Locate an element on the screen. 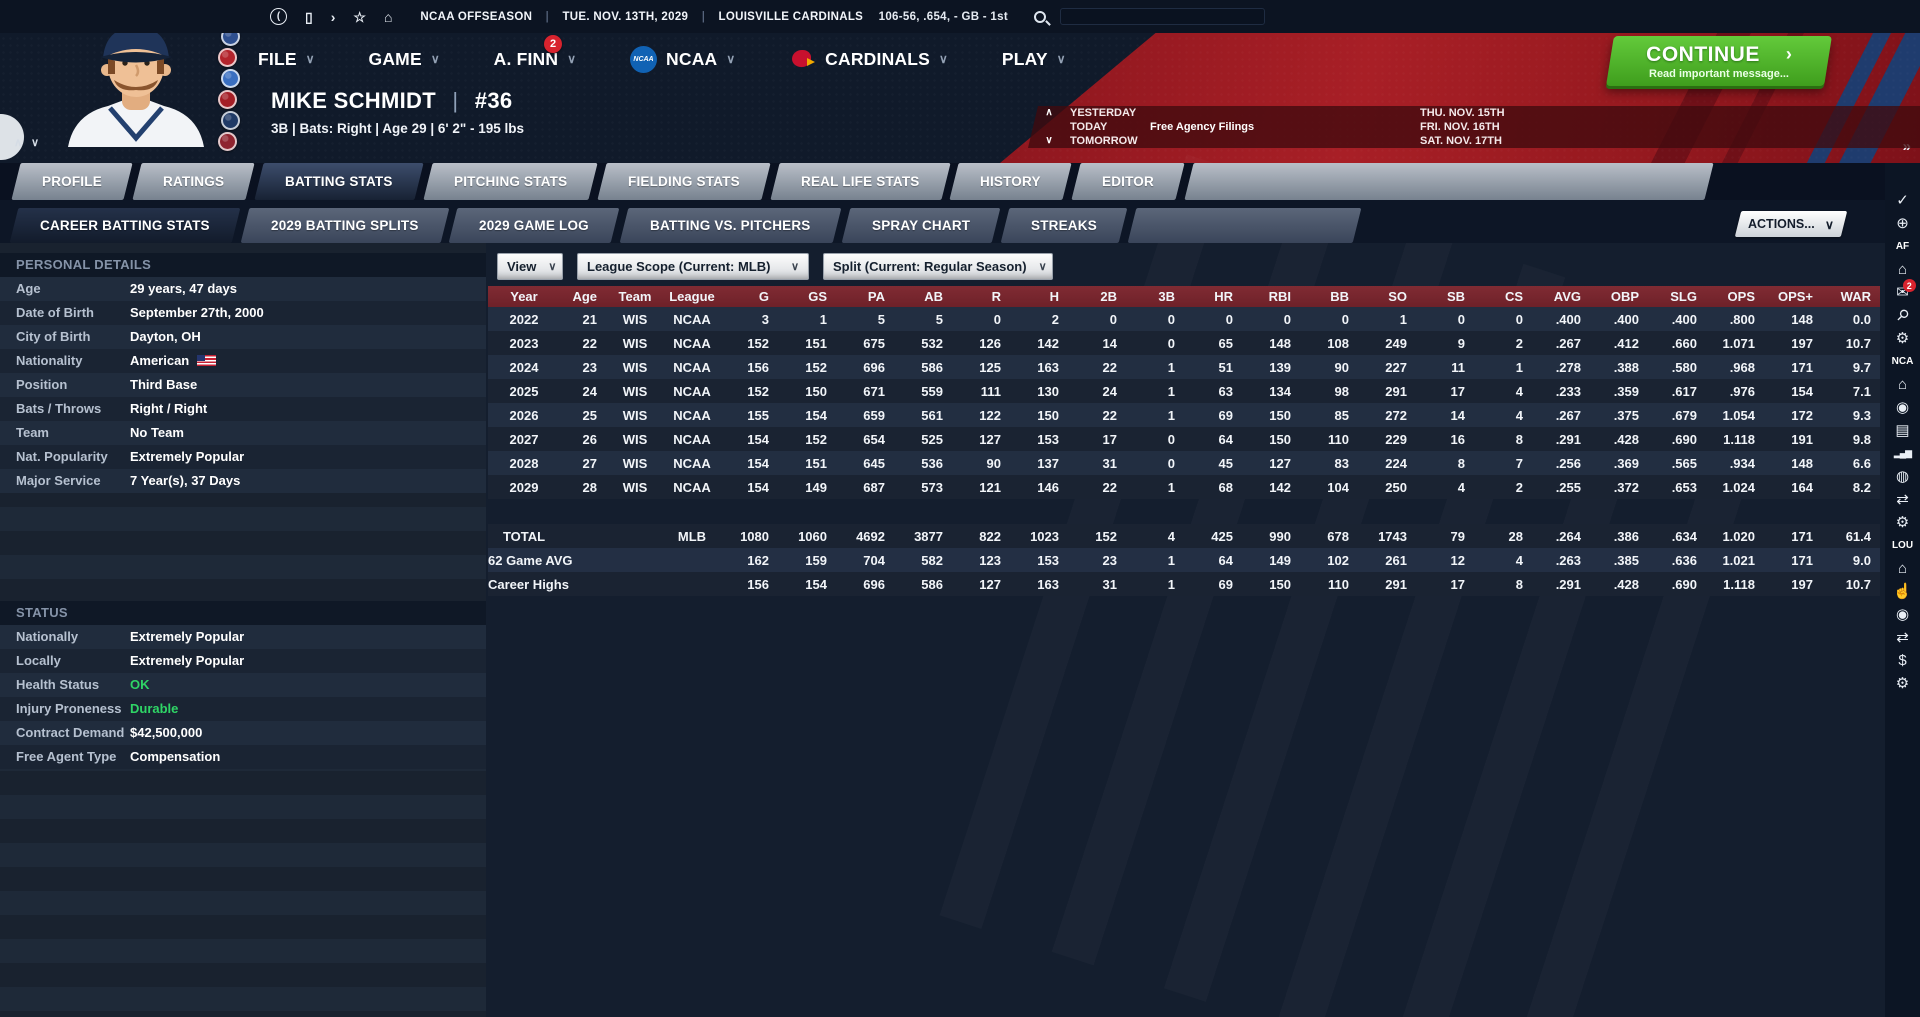  tab-filler is located at coordinates (1449, 181).